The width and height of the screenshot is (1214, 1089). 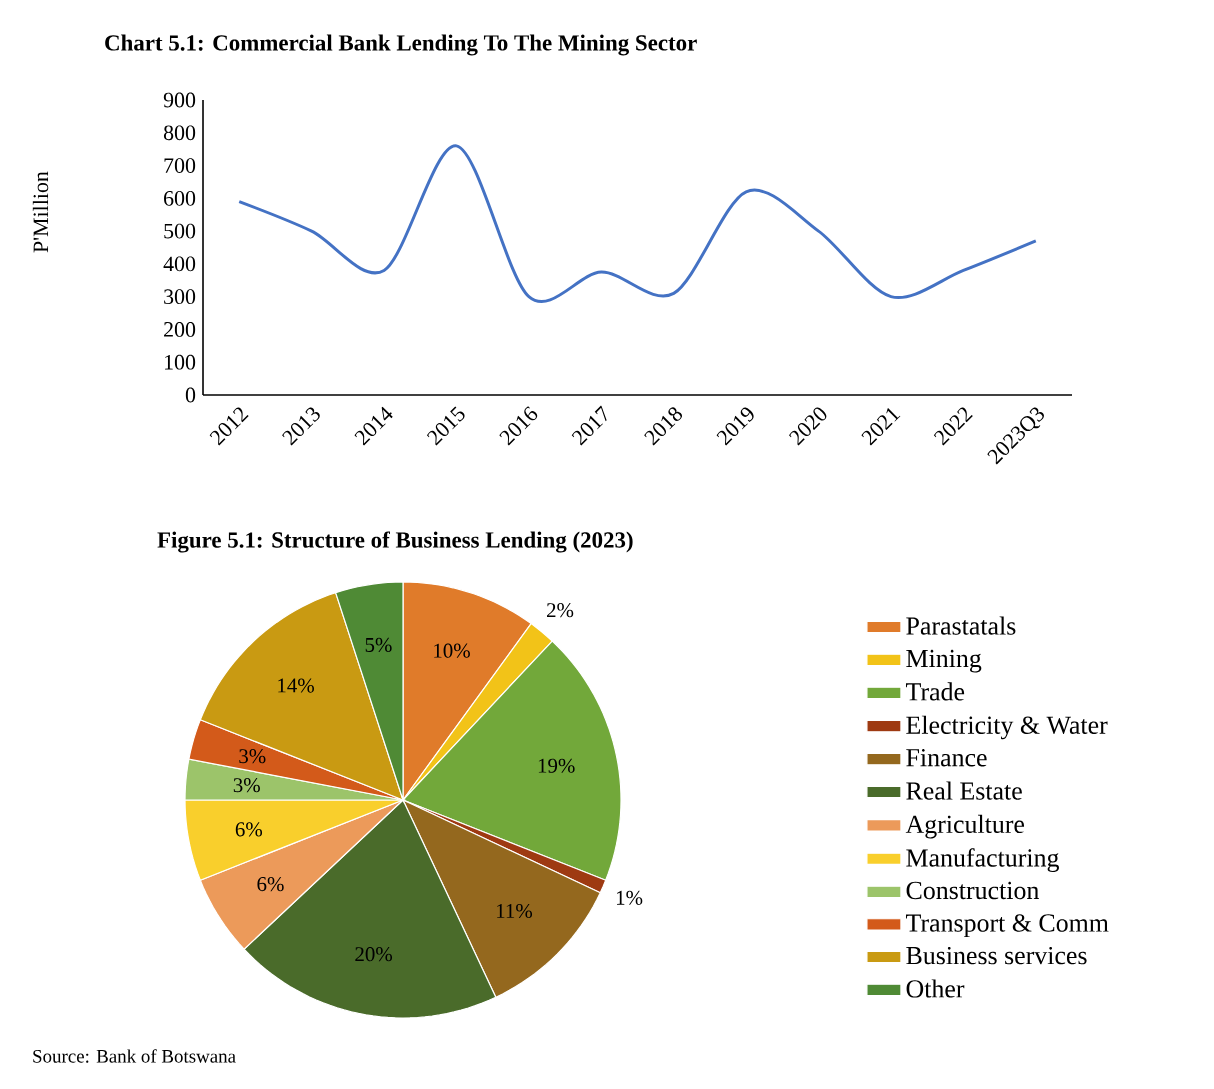 I want to click on y-axis-title: P'Million, so click(x=40, y=212).